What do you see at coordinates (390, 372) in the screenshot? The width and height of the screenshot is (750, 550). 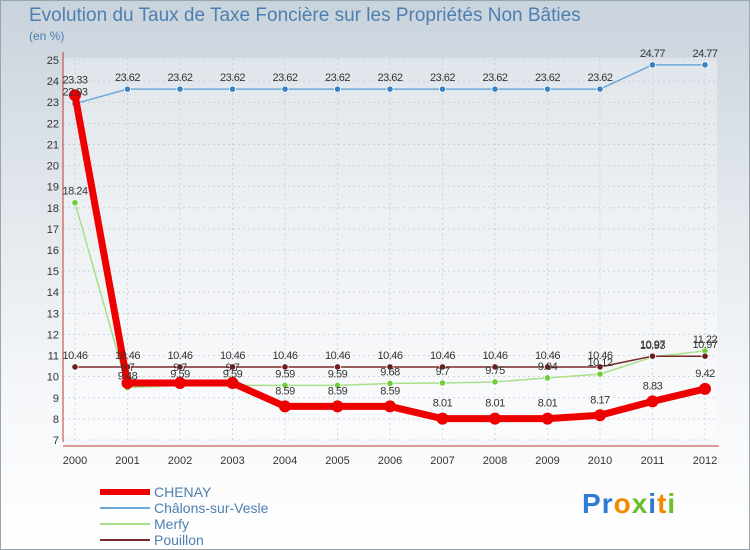 I see `data-label: 9.68` at bounding box center [390, 372].